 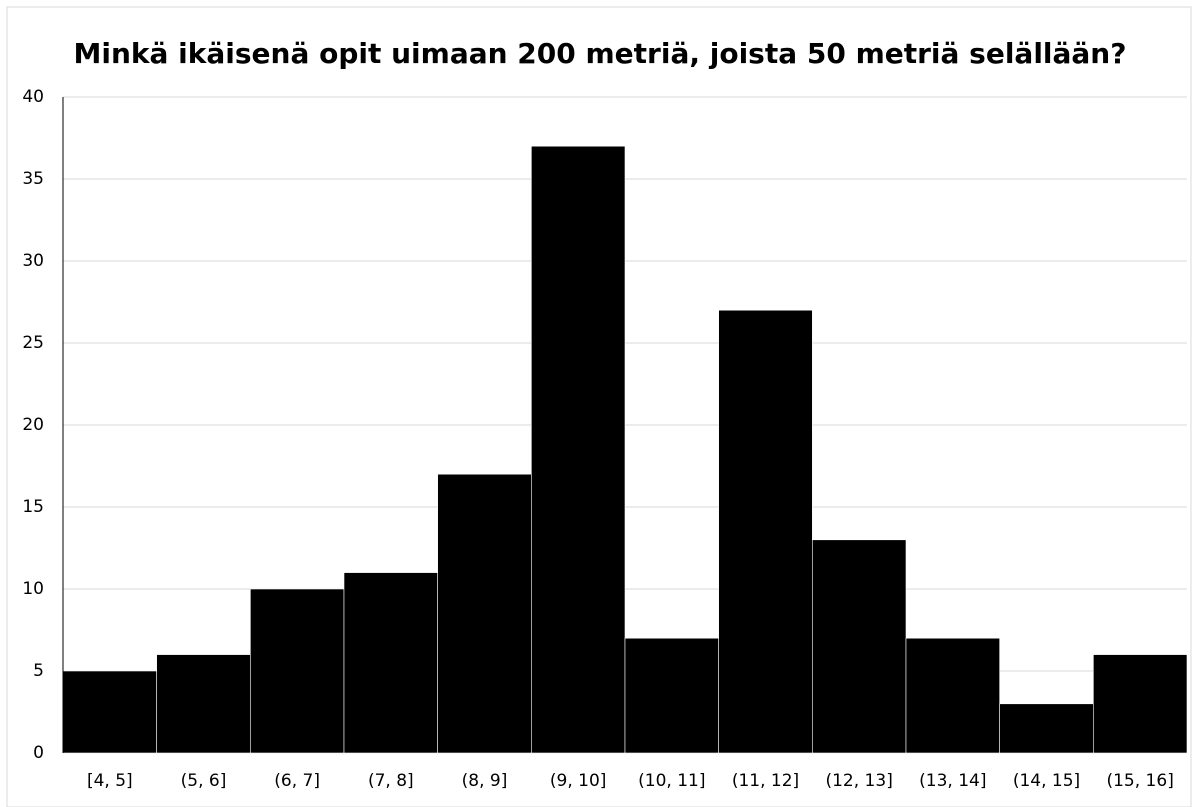 What do you see at coordinates (110, 781) in the screenshot?
I see `x-tick-label: [4, 5]` at bounding box center [110, 781].